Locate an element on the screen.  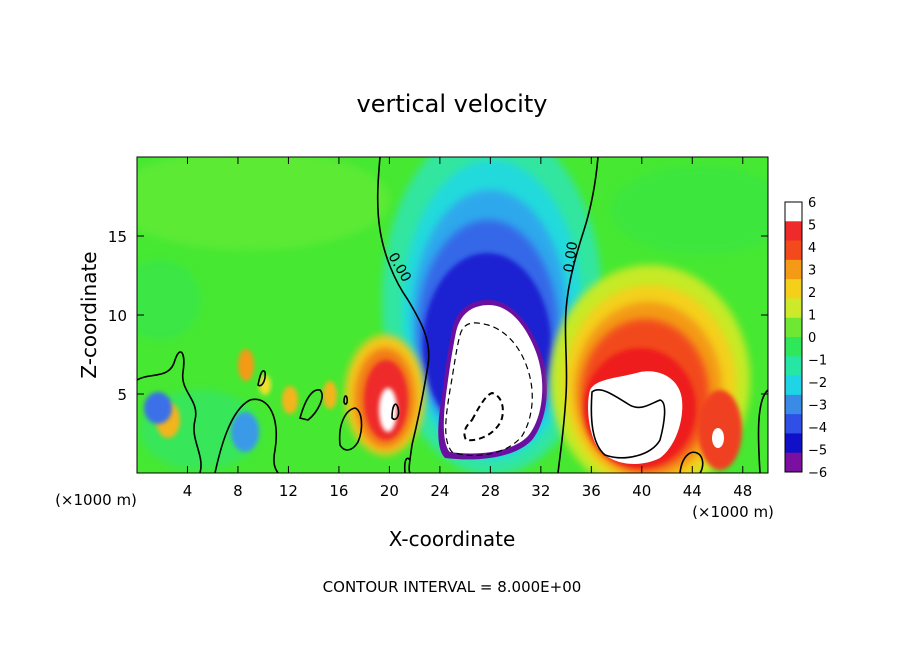
colorbar: 6 5 4 3 2 1 0 −1 −2 −3 −4 −5 −6 is located at coordinates (805, 338).